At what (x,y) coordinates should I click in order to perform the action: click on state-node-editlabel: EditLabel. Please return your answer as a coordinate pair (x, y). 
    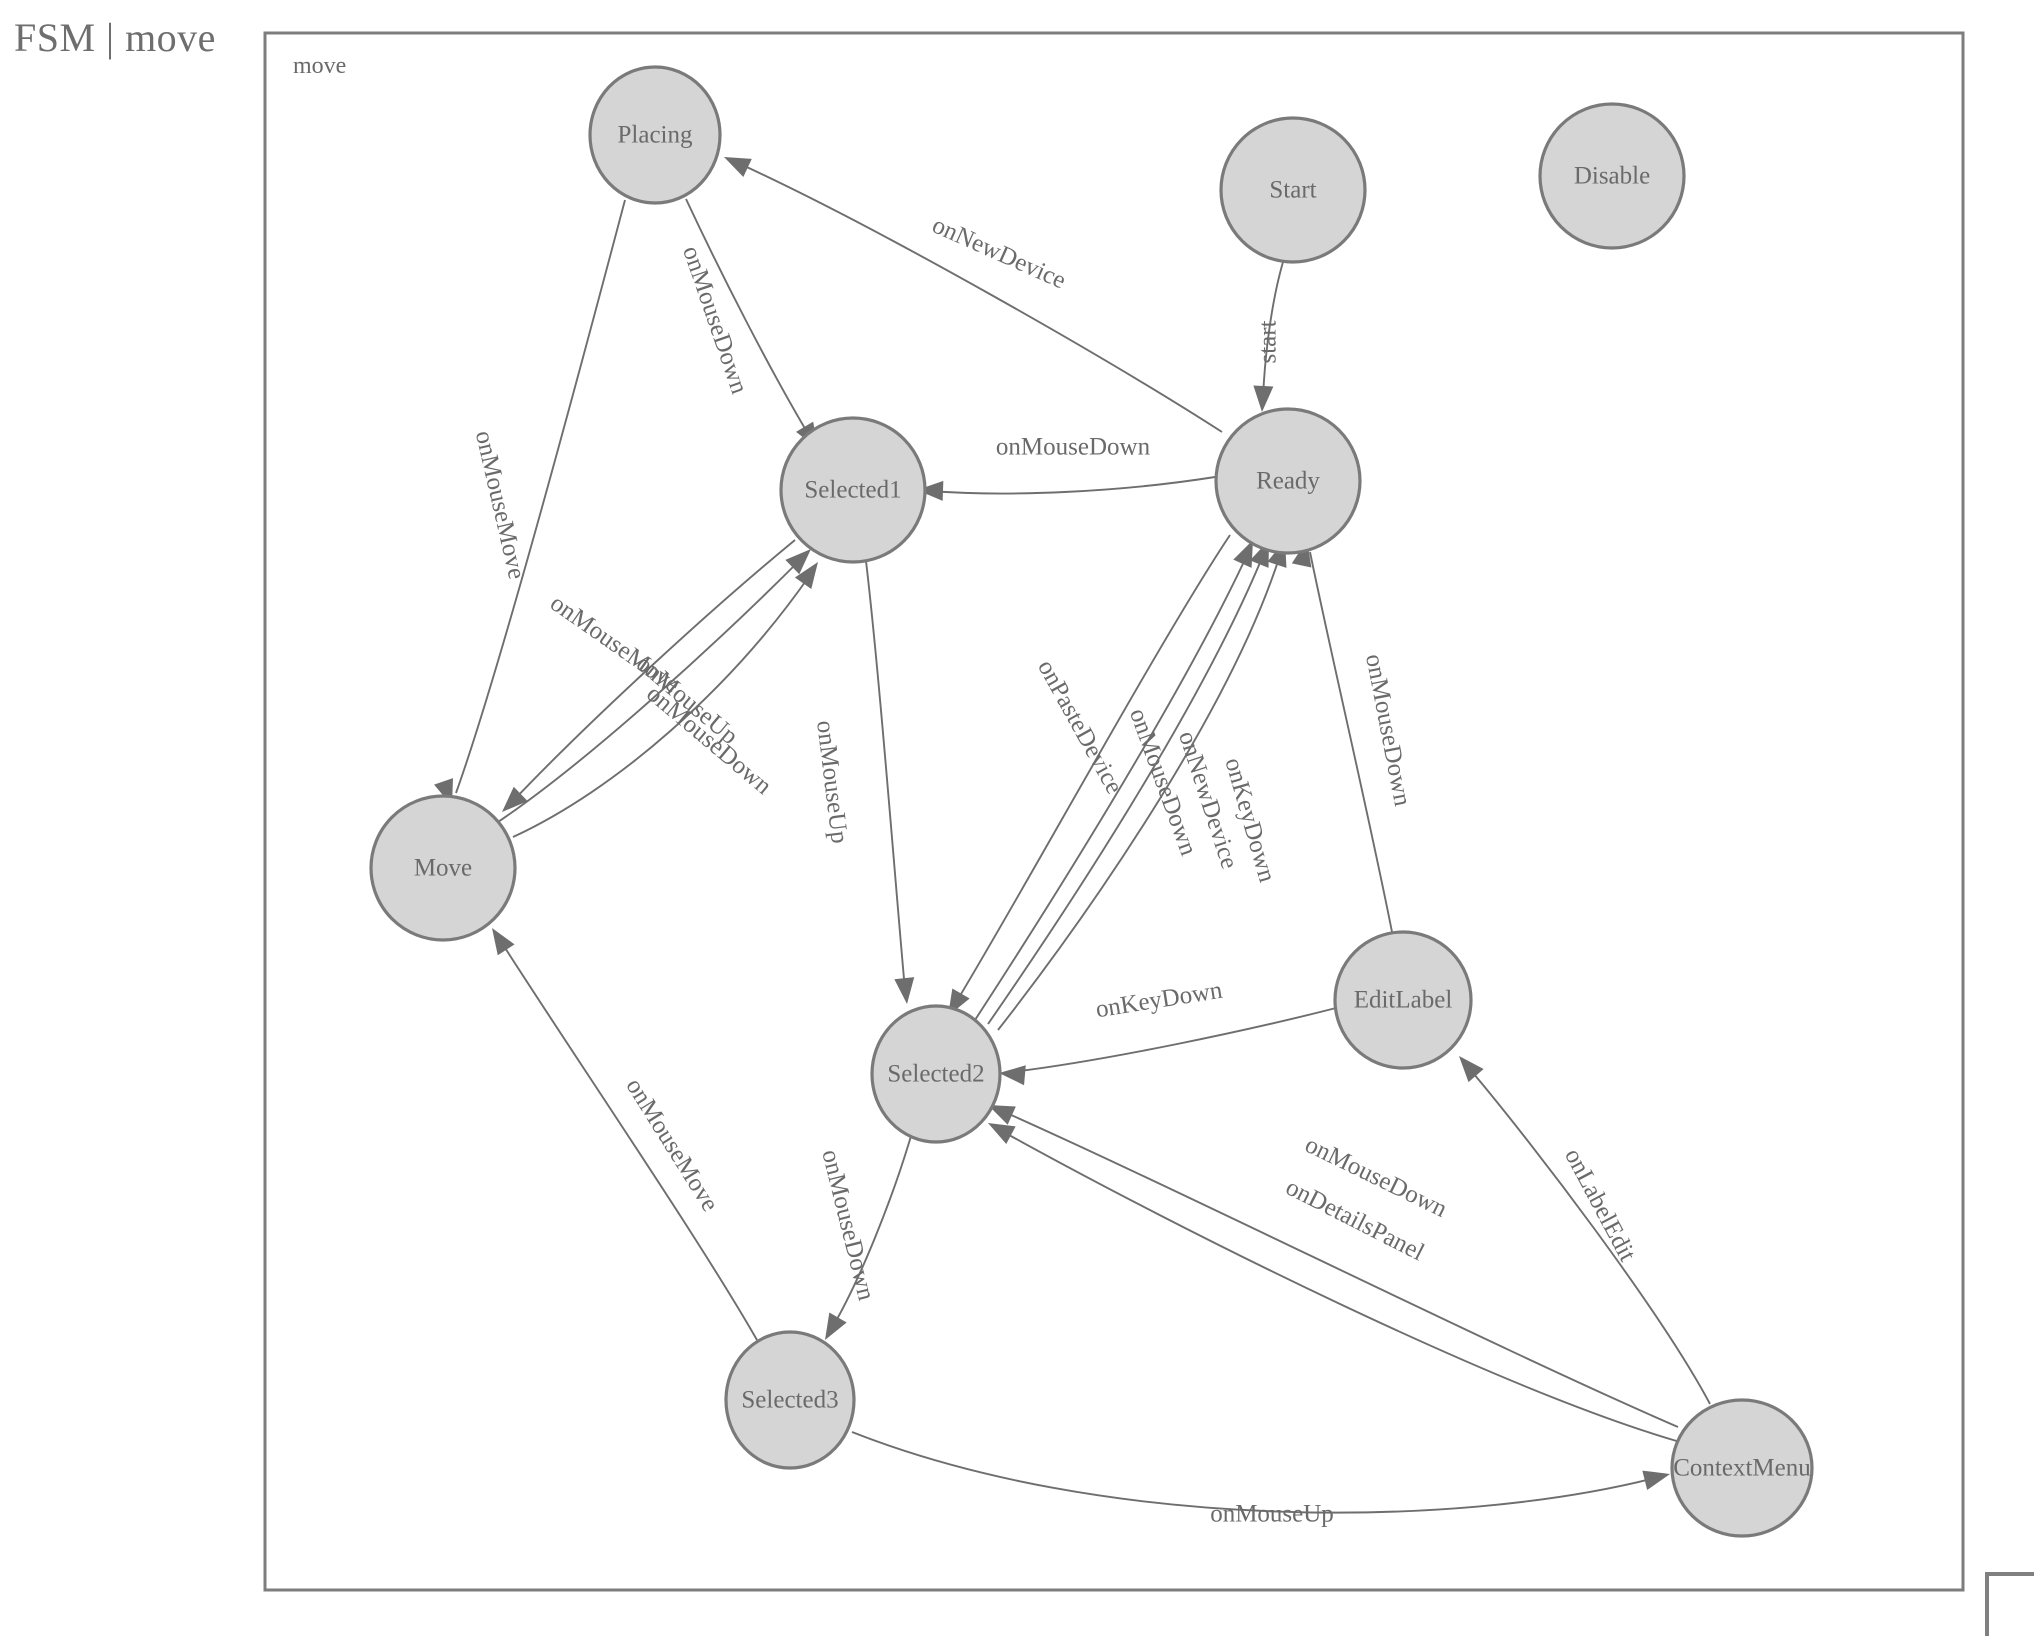
    Looking at the image, I should click on (1403, 1000).